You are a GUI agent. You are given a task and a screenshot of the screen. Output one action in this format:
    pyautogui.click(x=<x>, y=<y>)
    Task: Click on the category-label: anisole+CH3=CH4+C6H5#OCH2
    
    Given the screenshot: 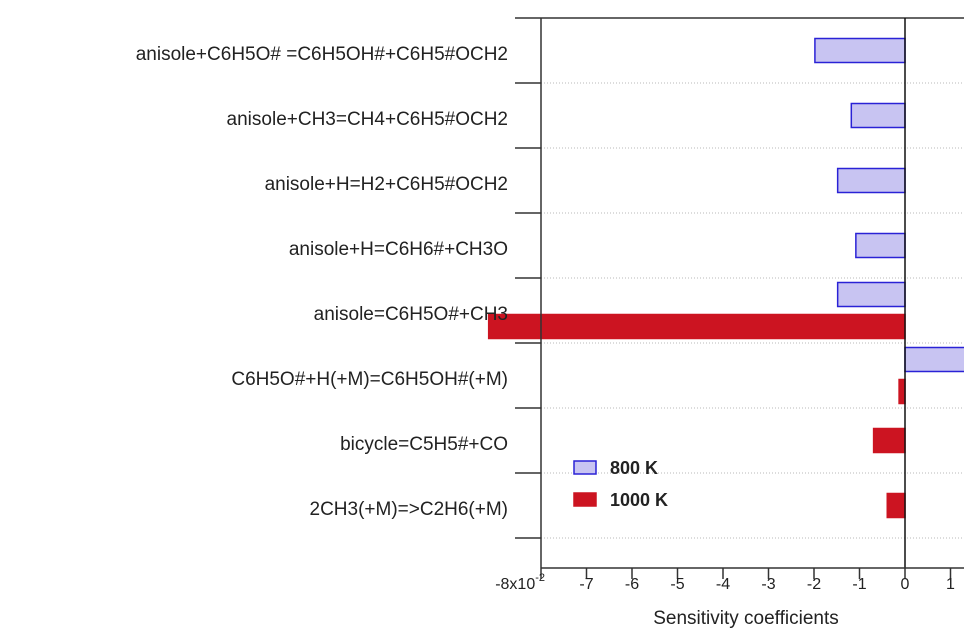 What is the action you would take?
    pyautogui.click(x=367, y=119)
    